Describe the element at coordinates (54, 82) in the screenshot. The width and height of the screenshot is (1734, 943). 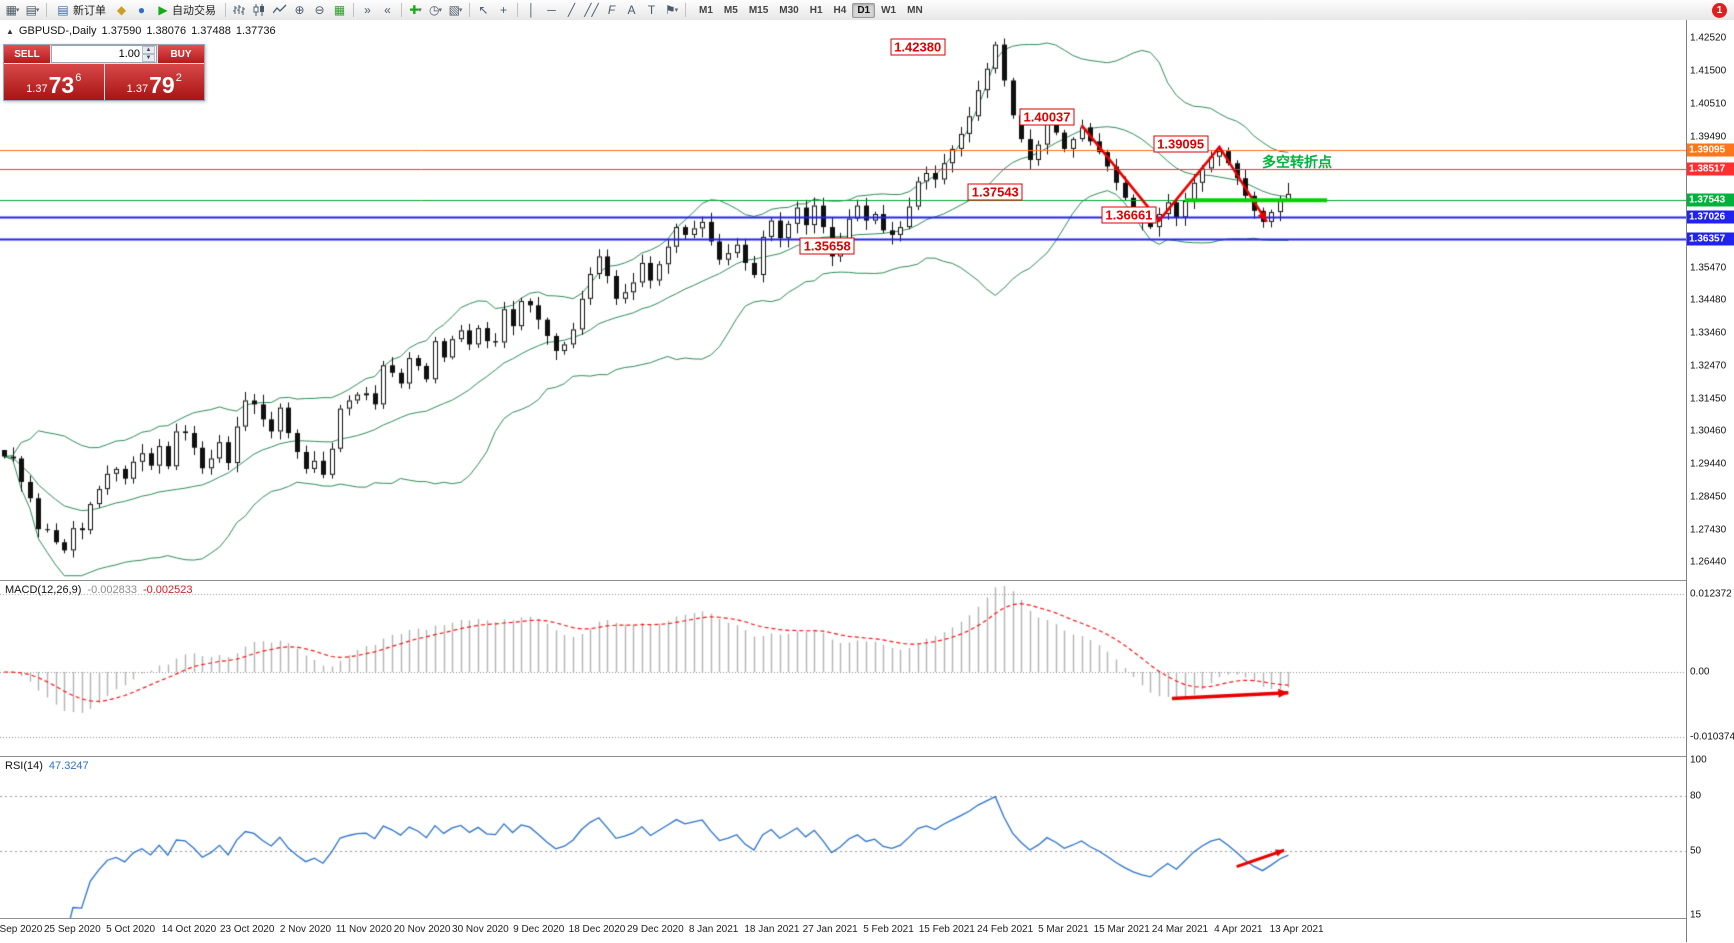
I see `sell-price-button: 1.37 73 6` at that location.